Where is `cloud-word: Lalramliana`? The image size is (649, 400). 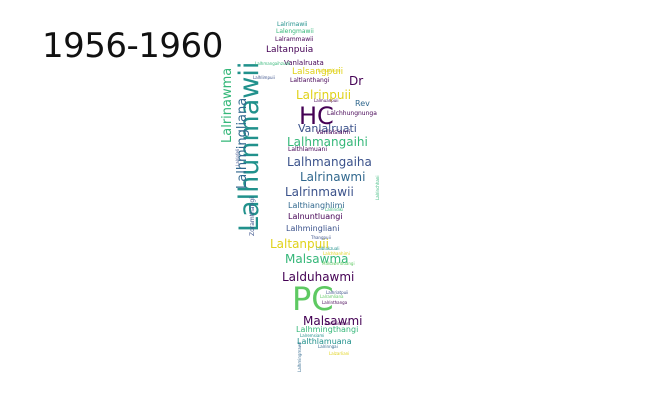 cloud-word: Lalramliana is located at coordinates (332, 296).